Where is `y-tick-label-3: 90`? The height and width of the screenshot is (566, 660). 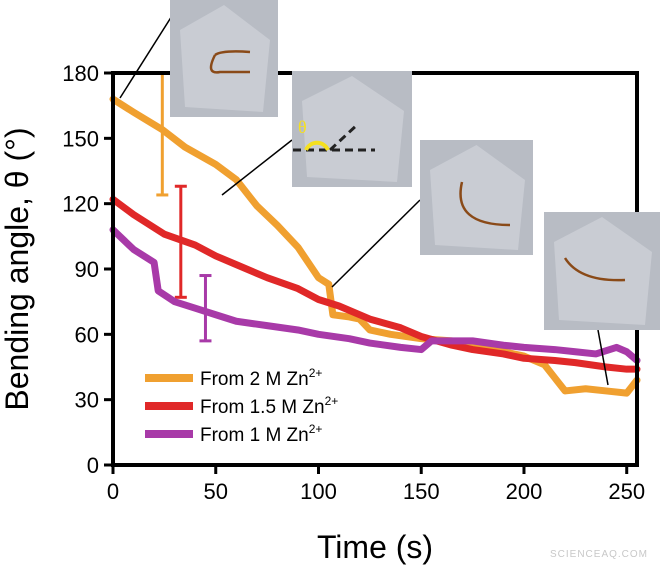
y-tick-label-3: 90 is located at coordinates (87, 269).